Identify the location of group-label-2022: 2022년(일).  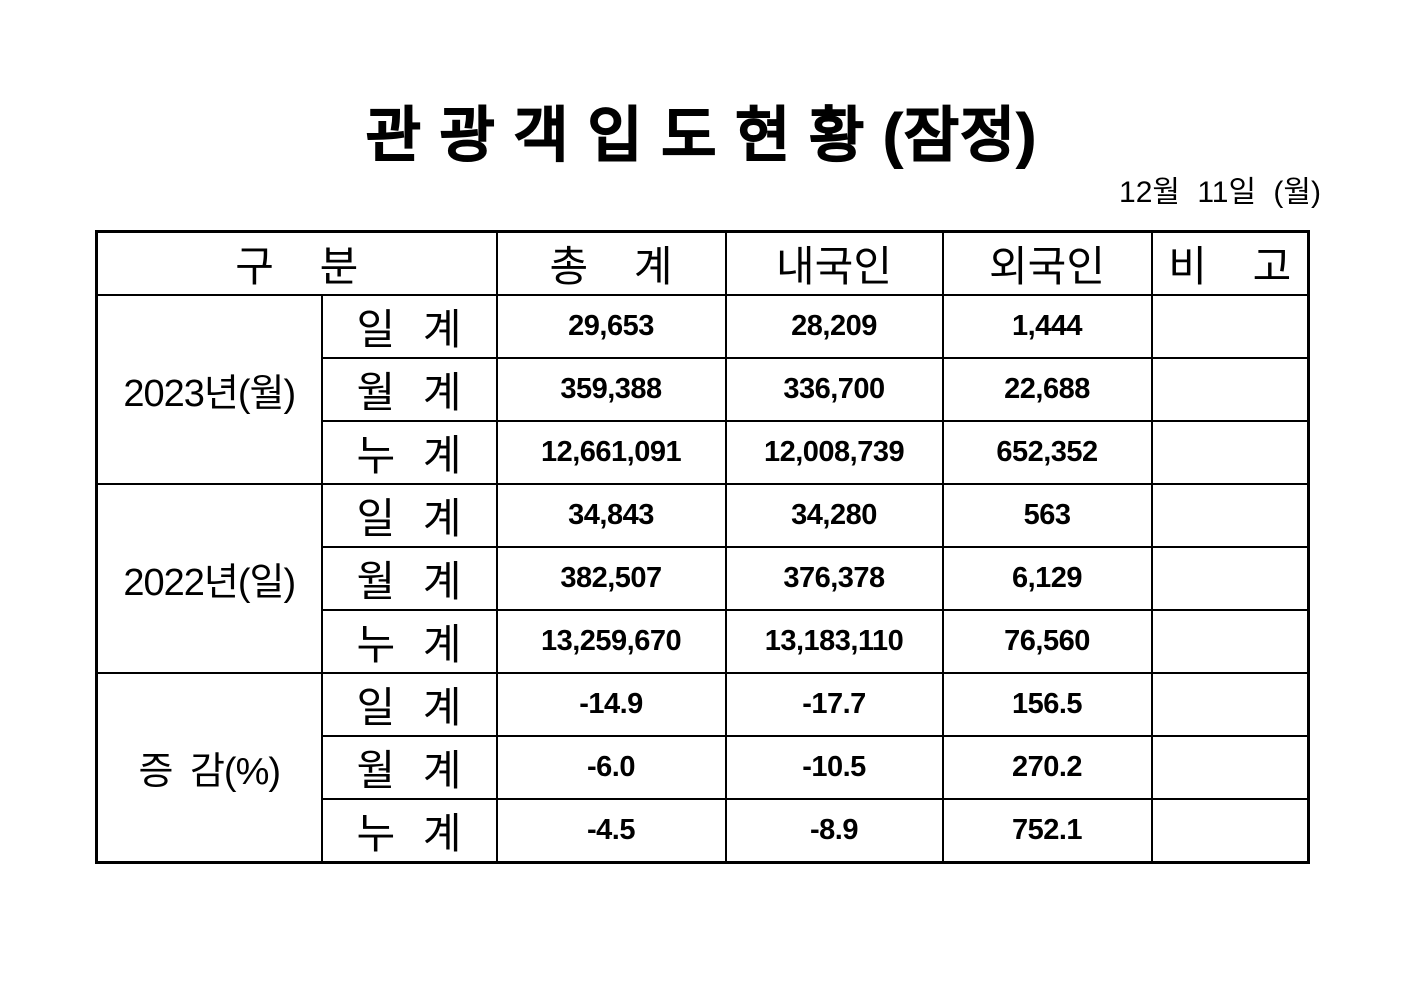
(209, 578).